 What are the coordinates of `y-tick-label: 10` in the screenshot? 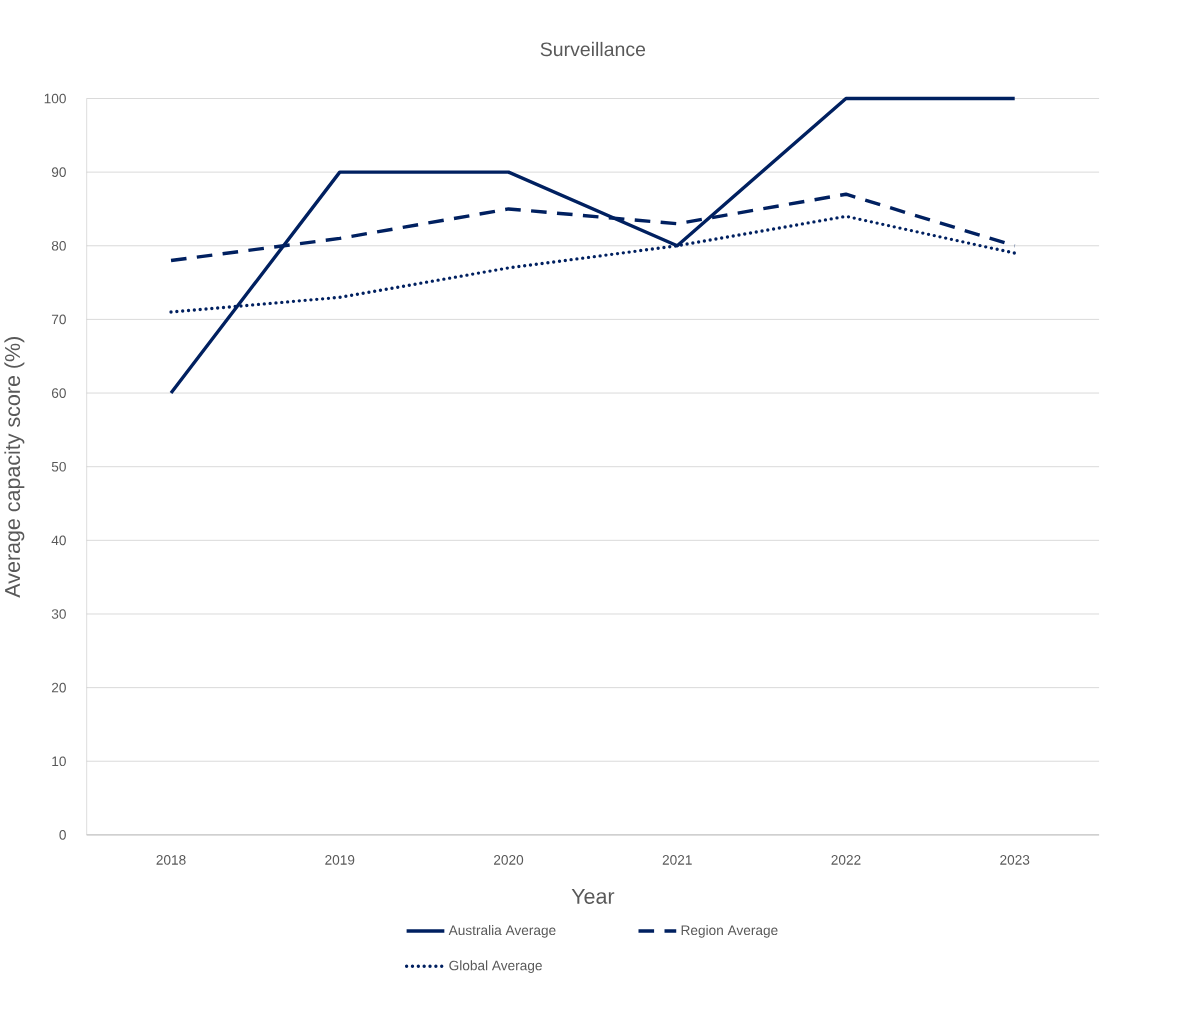 It's located at (59, 761).